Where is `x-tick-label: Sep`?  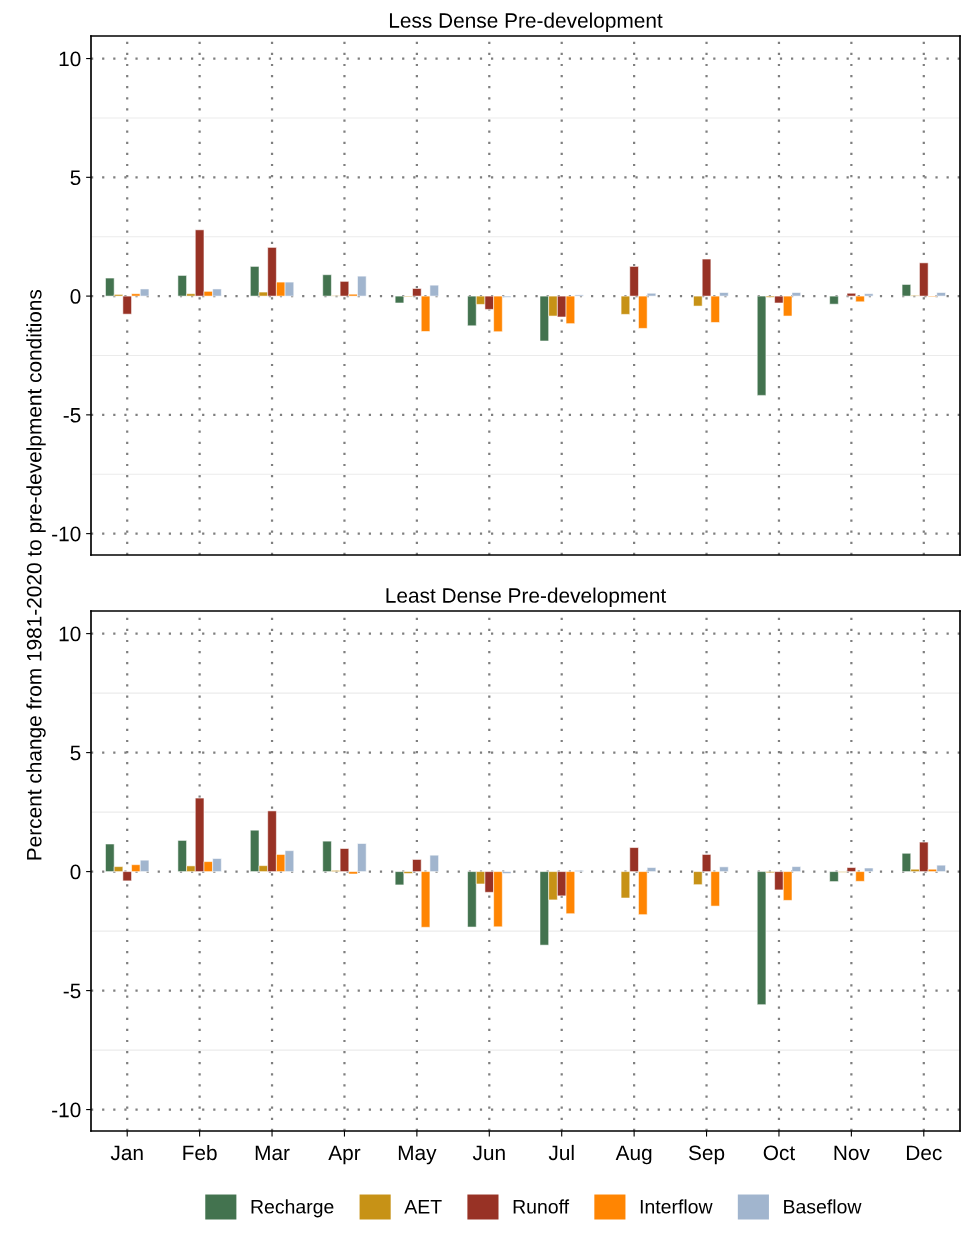 x-tick-label: Sep is located at coordinates (706, 1155).